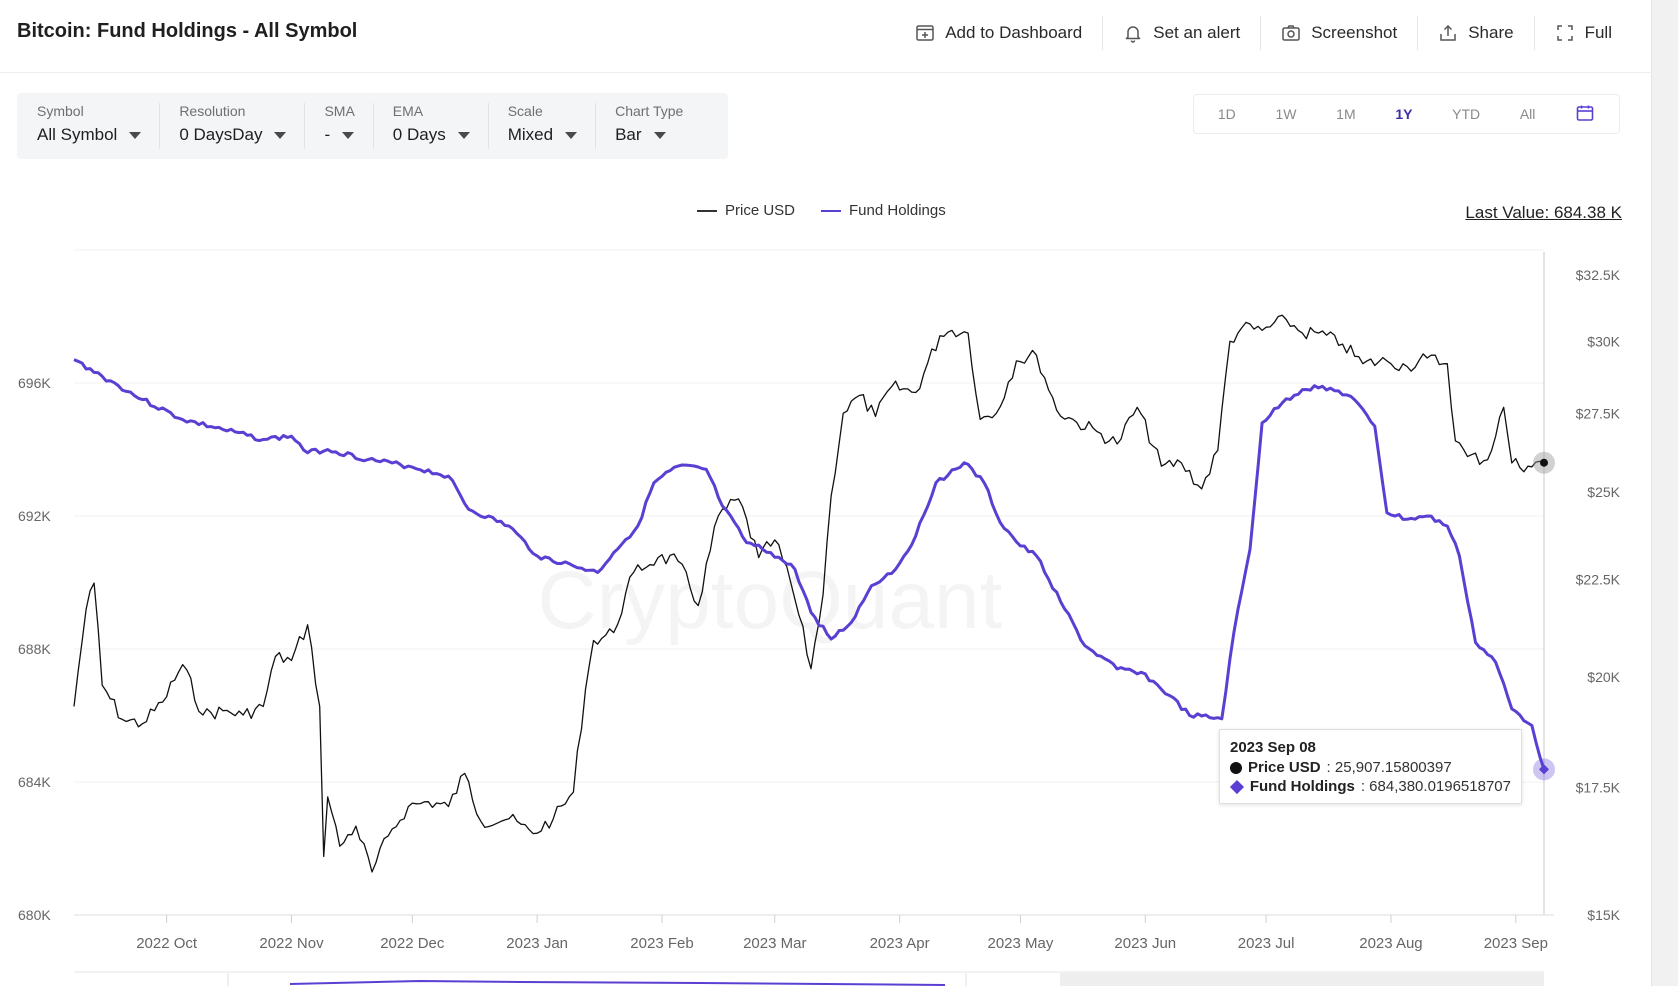 This screenshot has width=1678, height=986. I want to click on dashboard-add-icon, so click(925, 33).